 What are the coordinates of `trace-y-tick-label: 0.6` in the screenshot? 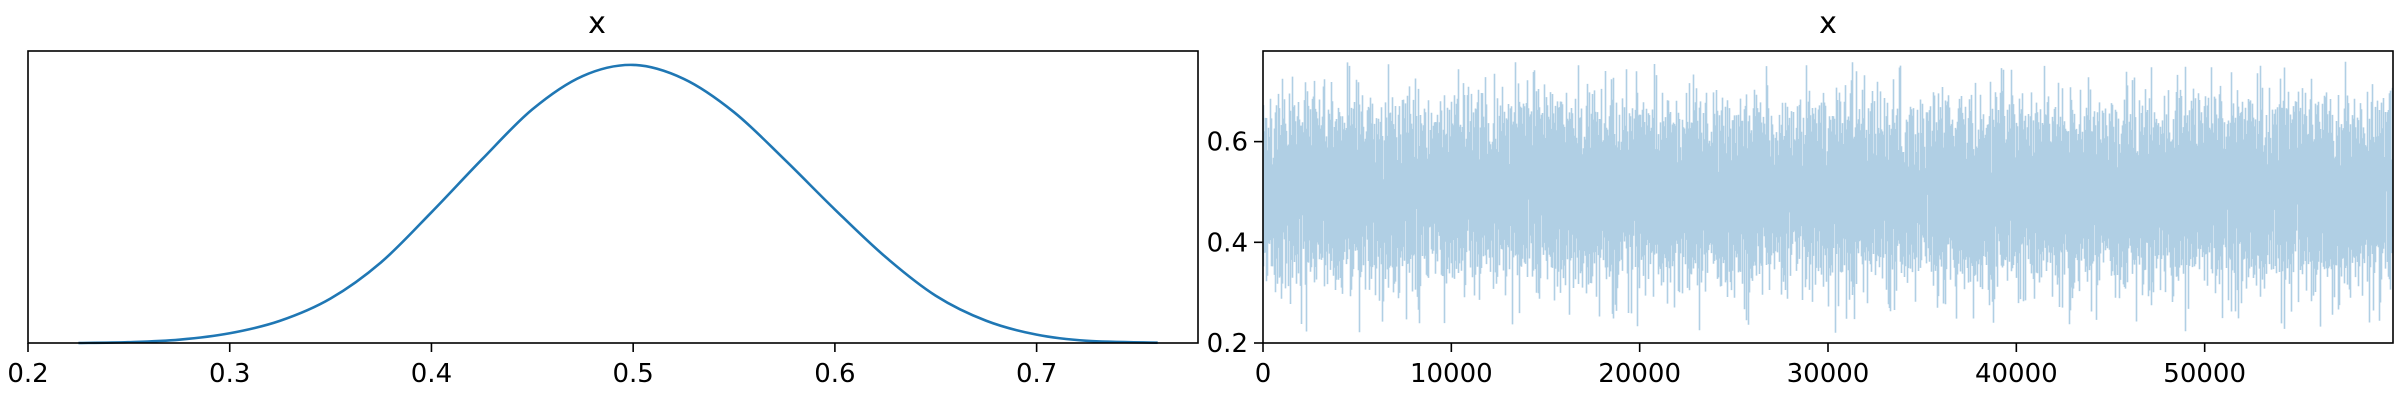 It's located at (1227, 143).